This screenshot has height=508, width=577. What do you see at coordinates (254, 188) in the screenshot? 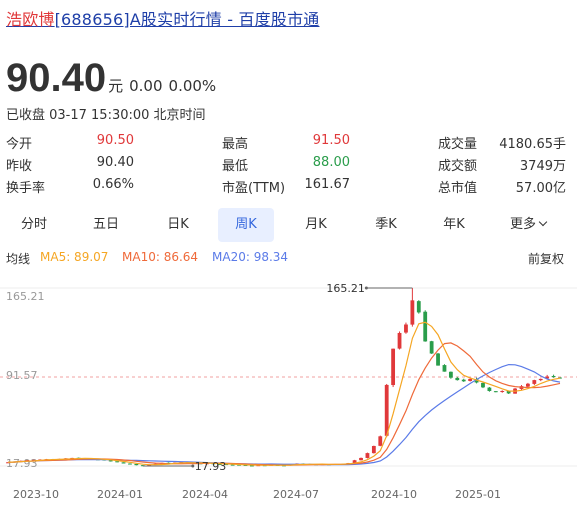
I see `stat-label: 市盈(TTM)` at bounding box center [254, 188].